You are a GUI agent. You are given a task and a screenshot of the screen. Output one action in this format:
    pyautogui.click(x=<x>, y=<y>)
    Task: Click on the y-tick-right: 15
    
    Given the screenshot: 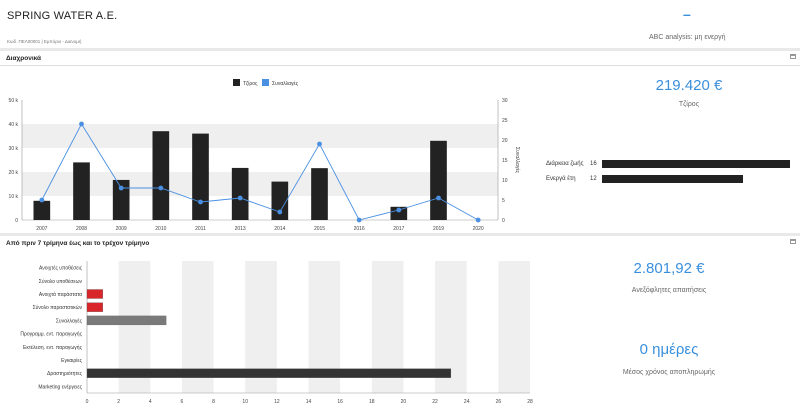 What is the action you would take?
    pyautogui.click(x=505, y=161)
    